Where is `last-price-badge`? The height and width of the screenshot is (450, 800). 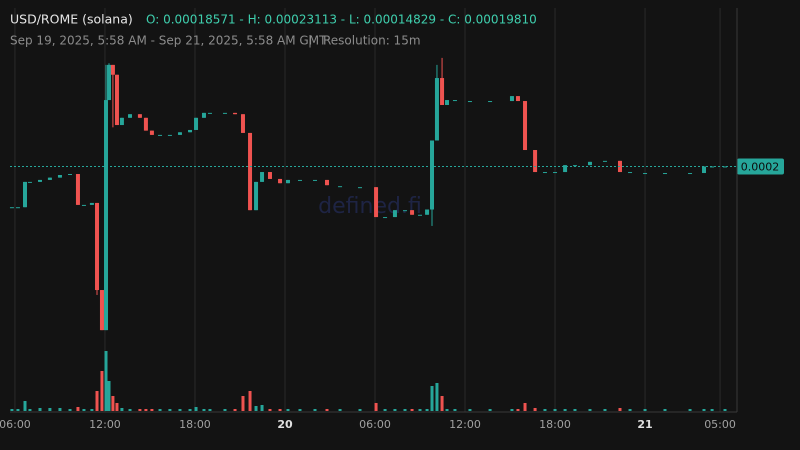
last-price-badge is located at coordinates (760, 166).